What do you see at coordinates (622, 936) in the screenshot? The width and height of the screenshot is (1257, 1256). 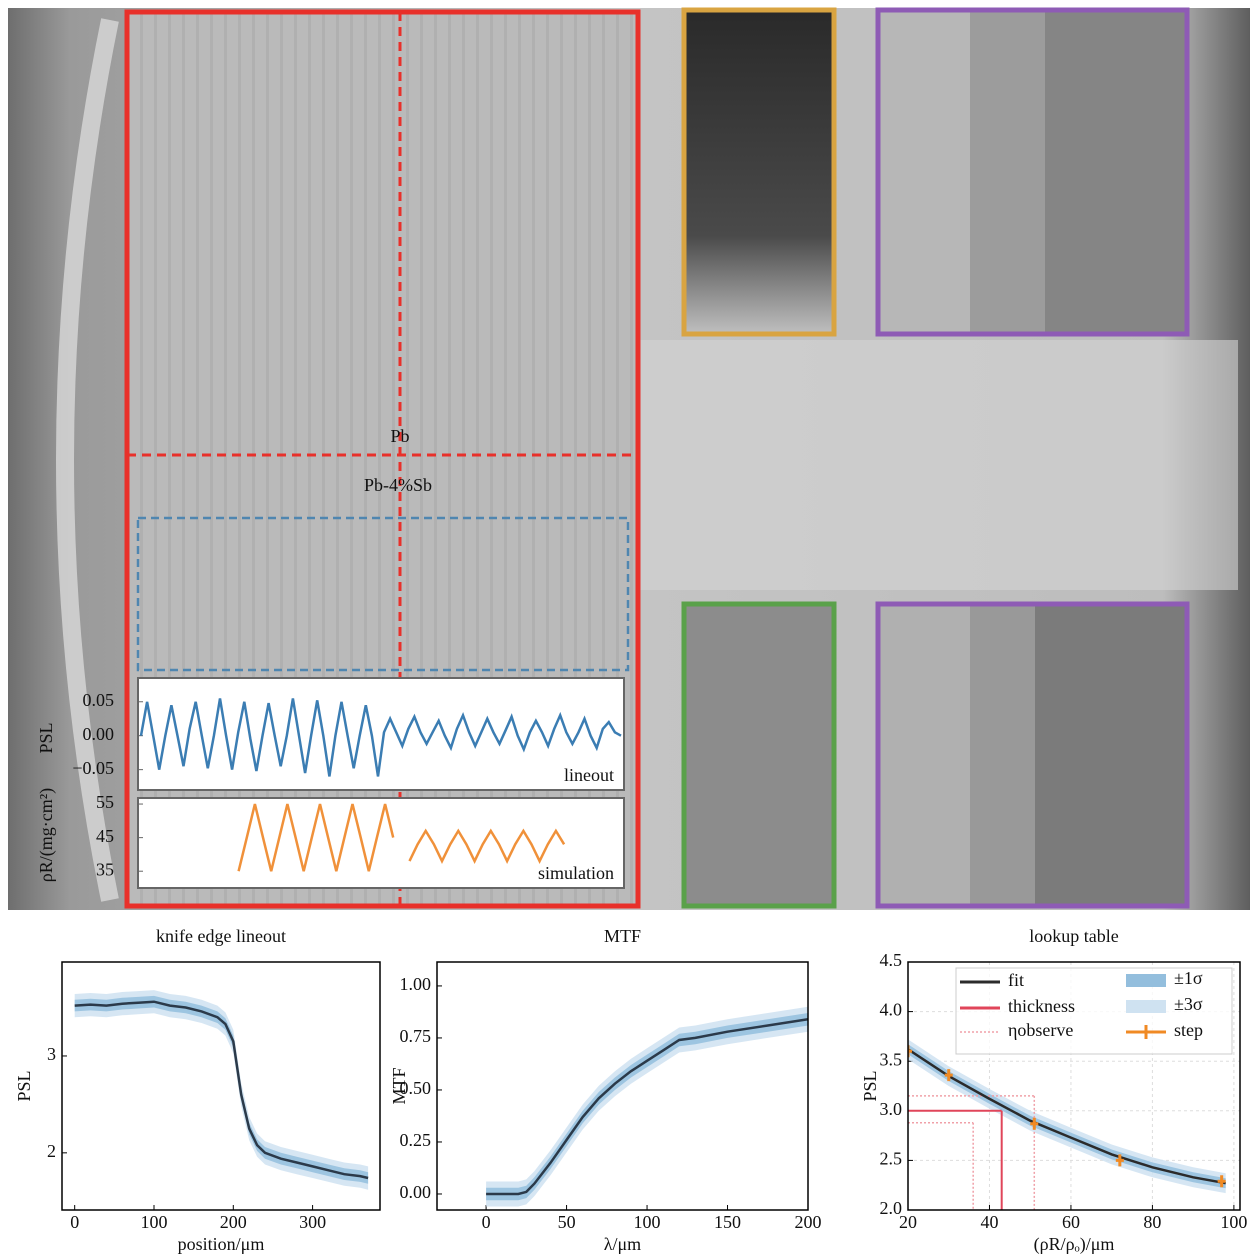 I see `chart-title: MTF` at bounding box center [622, 936].